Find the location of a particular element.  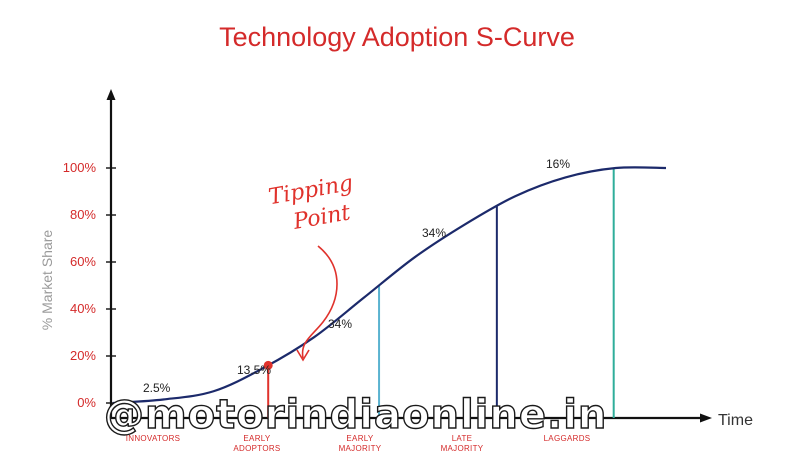

share-early-majority: 34% is located at coordinates (340, 324).